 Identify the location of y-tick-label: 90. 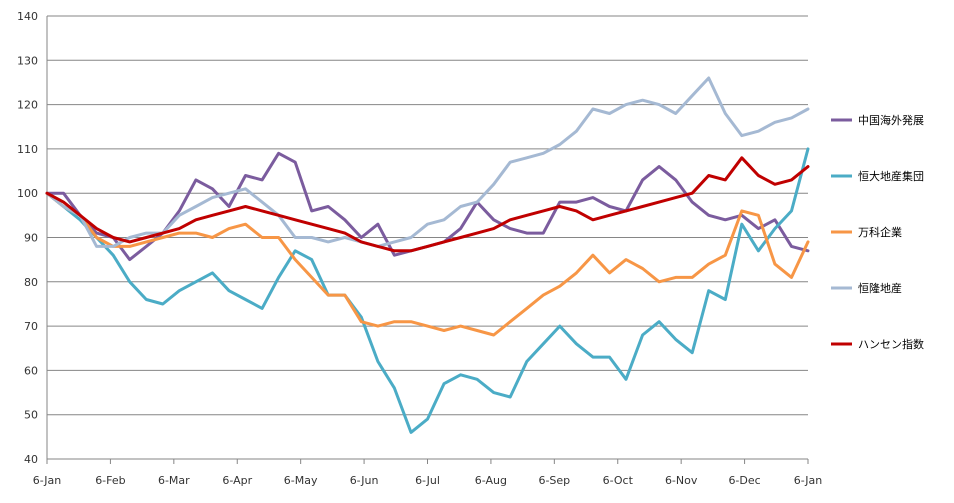
(31, 238).